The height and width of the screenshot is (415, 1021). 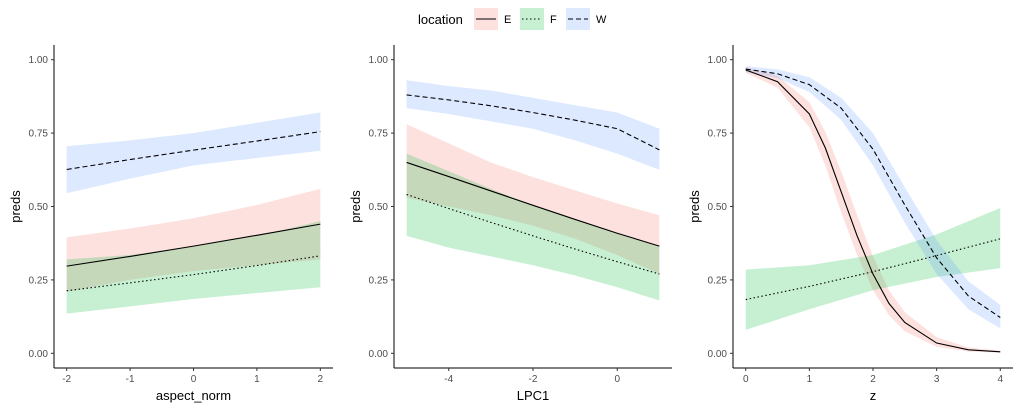 What do you see at coordinates (873, 395) in the screenshot?
I see `x-axis-title: z` at bounding box center [873, 395].